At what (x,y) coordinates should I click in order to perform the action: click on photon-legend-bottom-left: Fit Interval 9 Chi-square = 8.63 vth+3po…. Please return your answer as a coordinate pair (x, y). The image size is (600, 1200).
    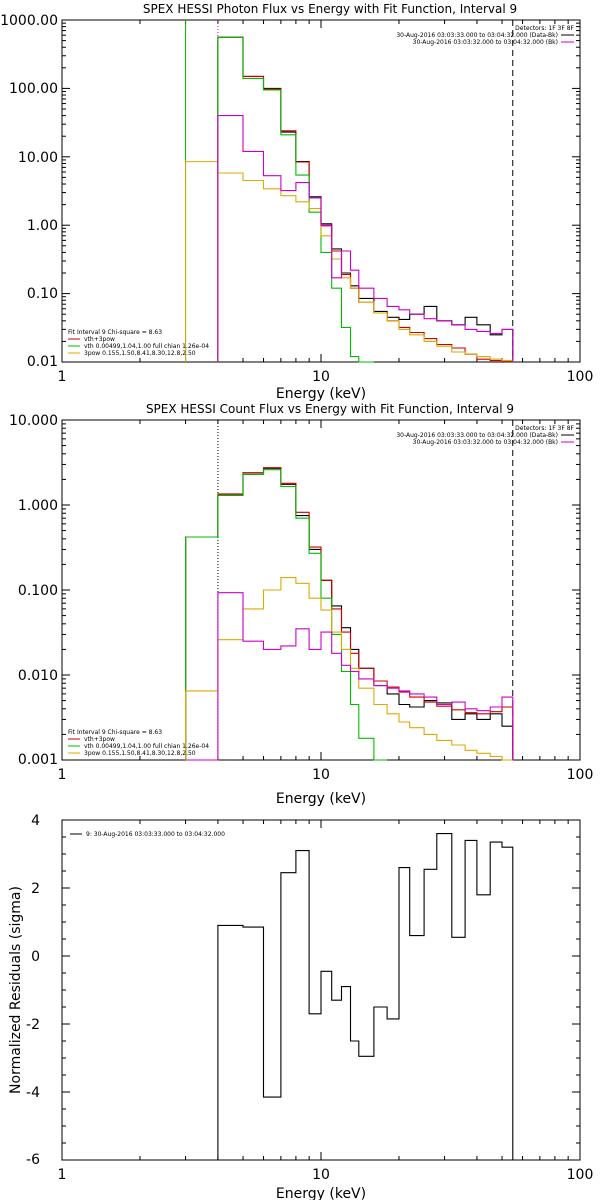
    Looking at the image, I should click on (138, 343).